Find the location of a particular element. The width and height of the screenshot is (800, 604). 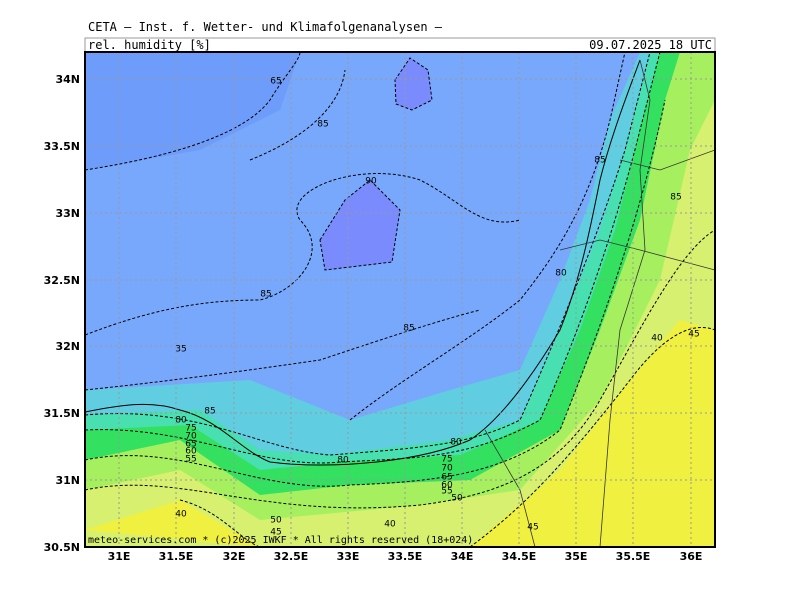

lon-label: 34E is located at coordinates (462, 556).